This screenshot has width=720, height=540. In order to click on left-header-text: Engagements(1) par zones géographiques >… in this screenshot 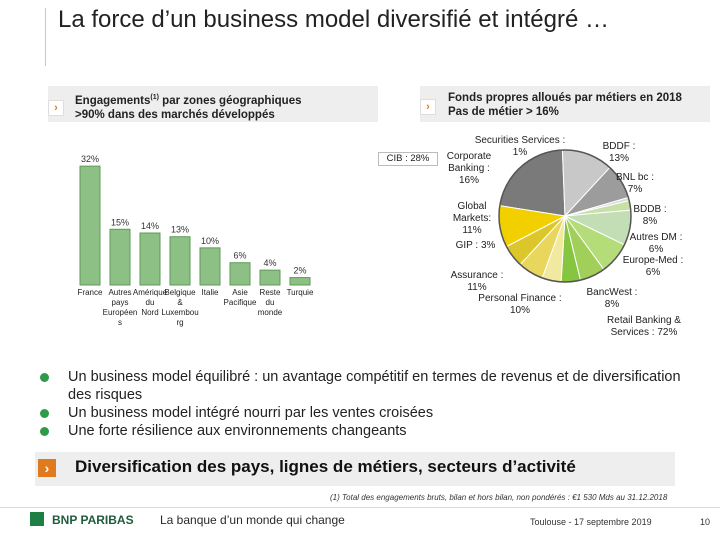, I will do `click(188, 107)`.